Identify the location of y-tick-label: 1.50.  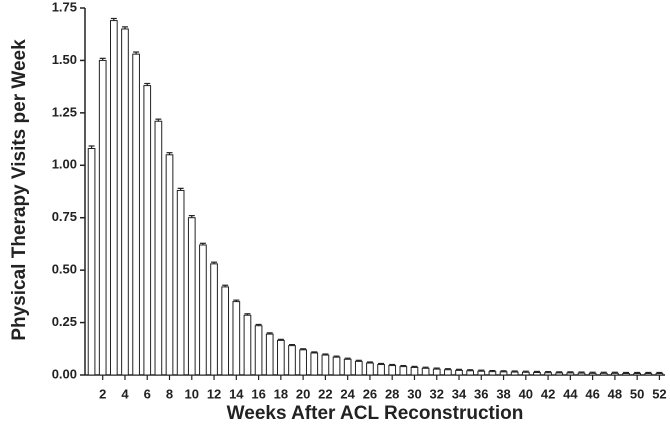
(64, 59).